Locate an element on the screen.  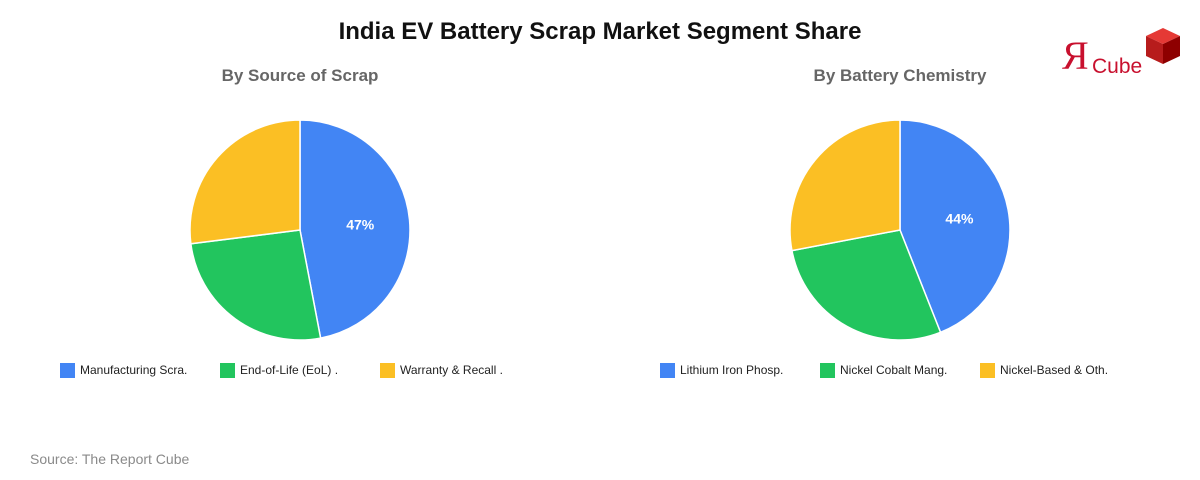
legend-item: End-of-Life (EoL) . is located at coordinates (279, 370).